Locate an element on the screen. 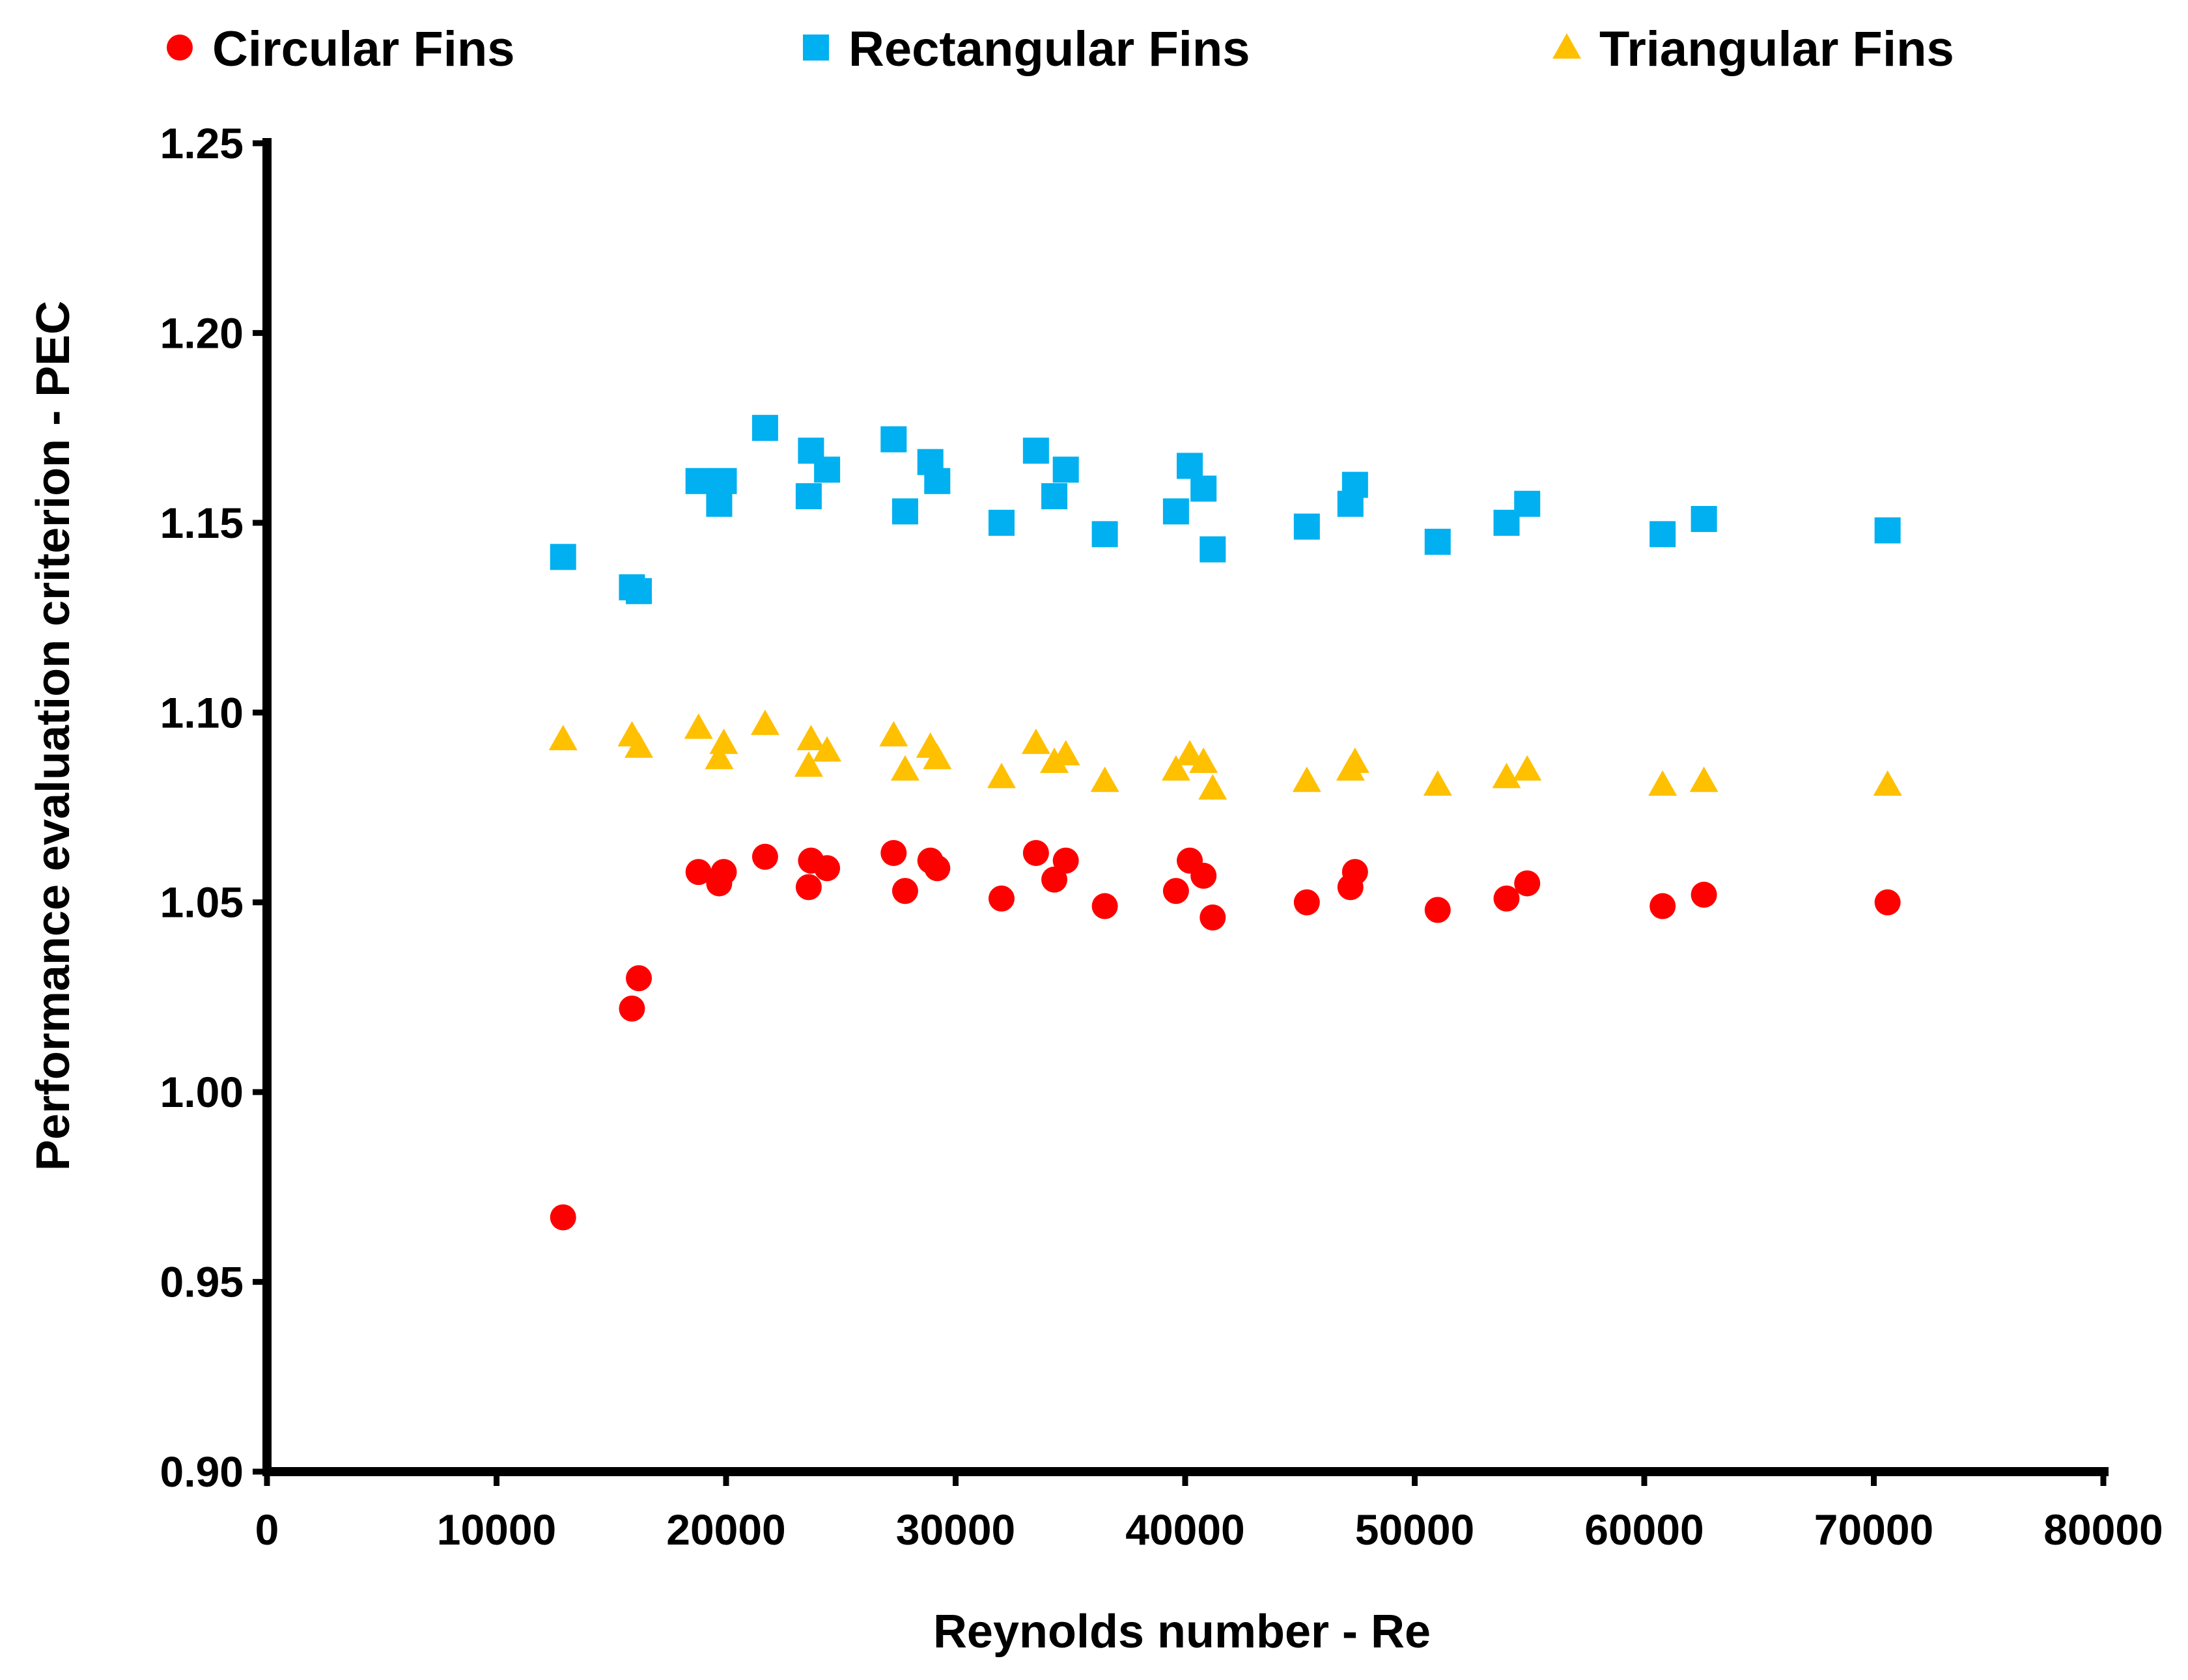 The image size is (2188, 1680). x-tick-label: 80000 is located at coordinates (2103, 1529).